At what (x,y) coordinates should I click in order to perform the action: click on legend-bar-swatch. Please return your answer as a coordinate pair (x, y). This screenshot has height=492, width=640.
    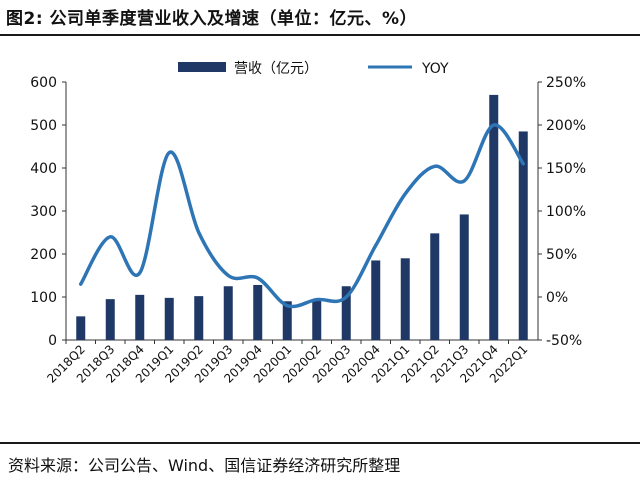
    Looking at the image, I should click on (202, 67).